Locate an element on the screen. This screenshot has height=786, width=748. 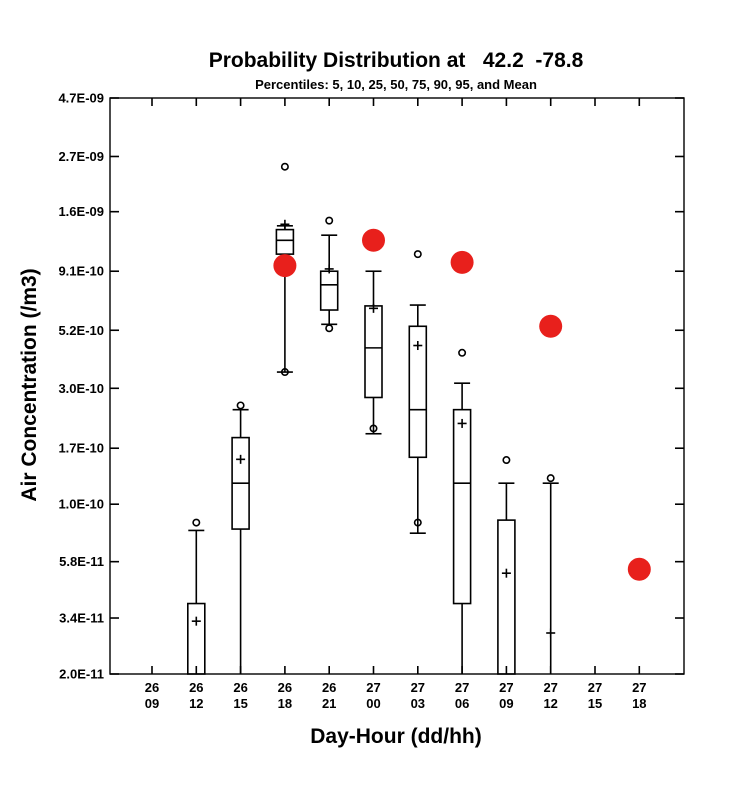
y-tick-label: 5.2E-10 is located at coordinates (81, 330).